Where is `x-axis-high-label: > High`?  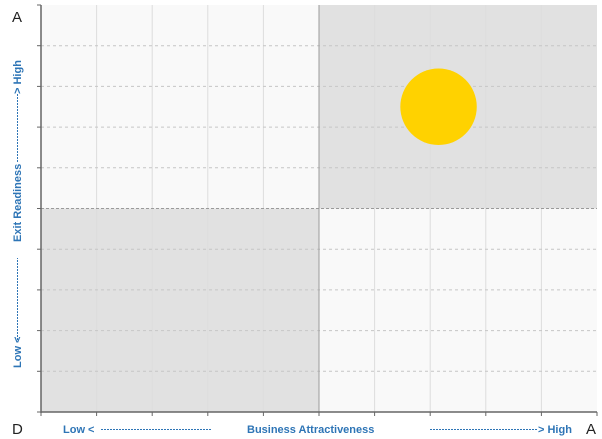
x-axis-high-label: > High is located at coordinates (555, 430).